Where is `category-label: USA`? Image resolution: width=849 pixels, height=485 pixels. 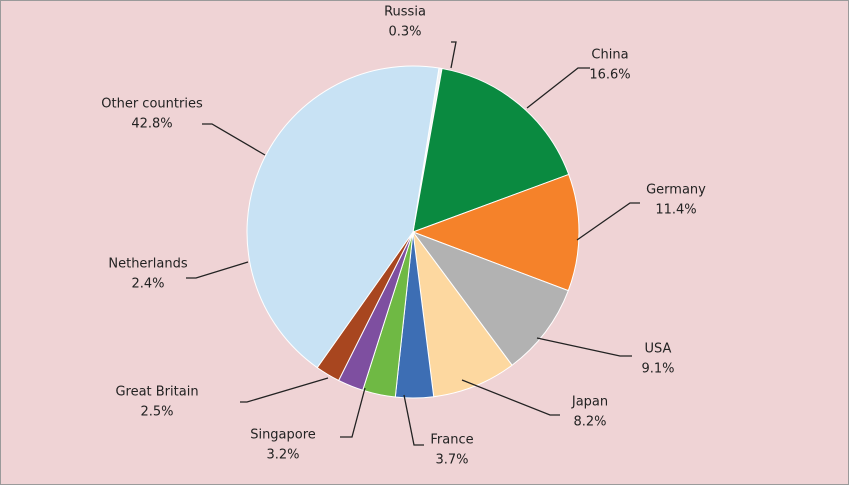
category-label: USA is located at coordinates (658, 349).